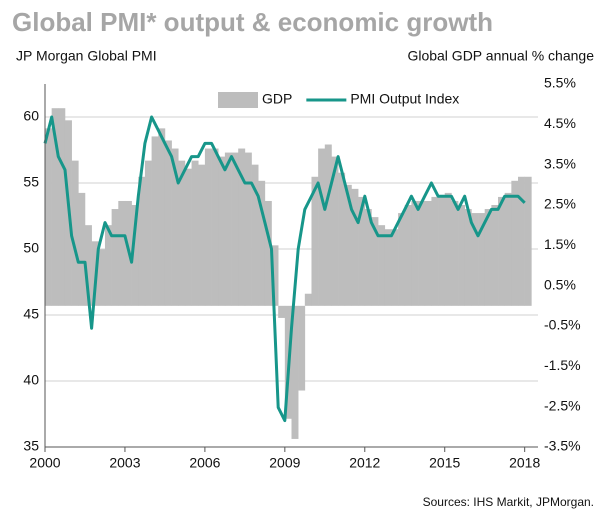  Describe the element at coordinates (404, 99) in the screenshot. I see `legend-label: PMI Output Index` at that location.